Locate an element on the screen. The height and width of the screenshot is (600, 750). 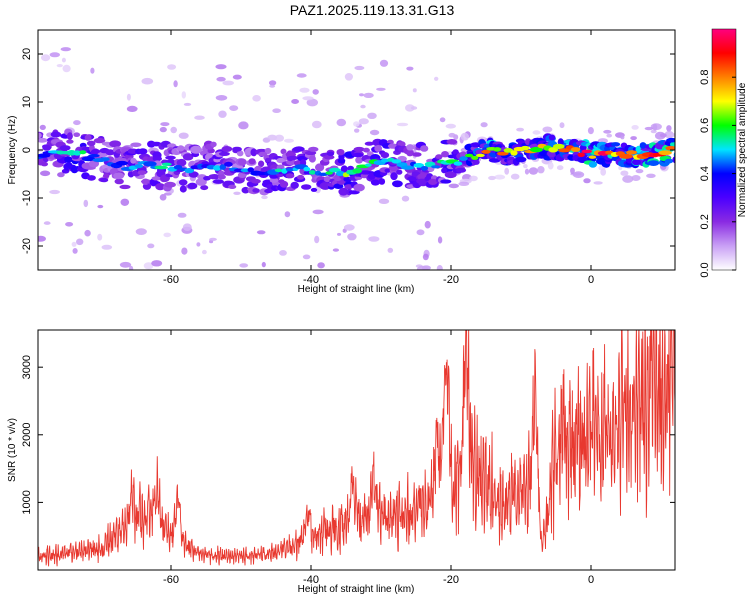
snr-xtick-label: -20 is located at coordinates (451, 580).